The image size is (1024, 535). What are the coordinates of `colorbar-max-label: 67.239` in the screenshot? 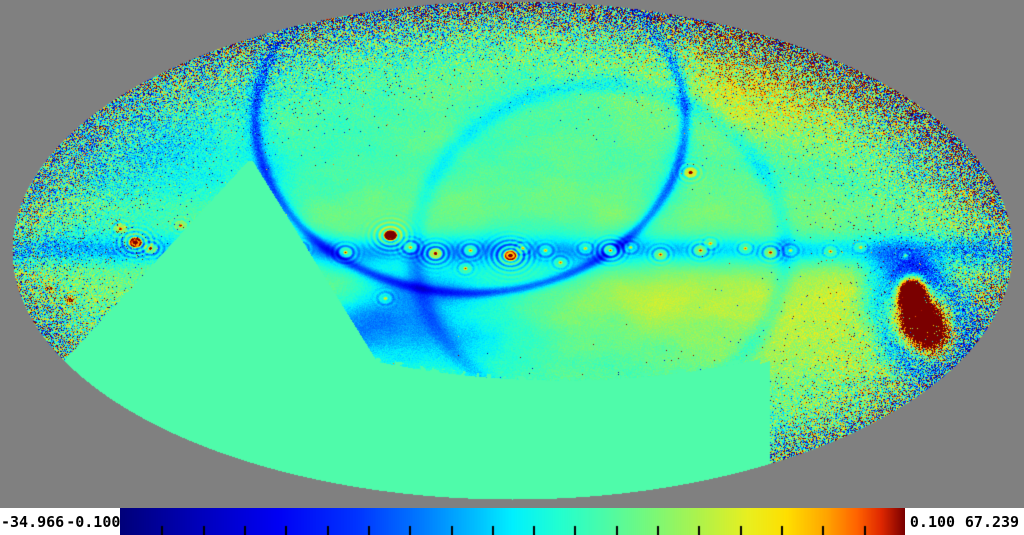 It's located at (992, 521).